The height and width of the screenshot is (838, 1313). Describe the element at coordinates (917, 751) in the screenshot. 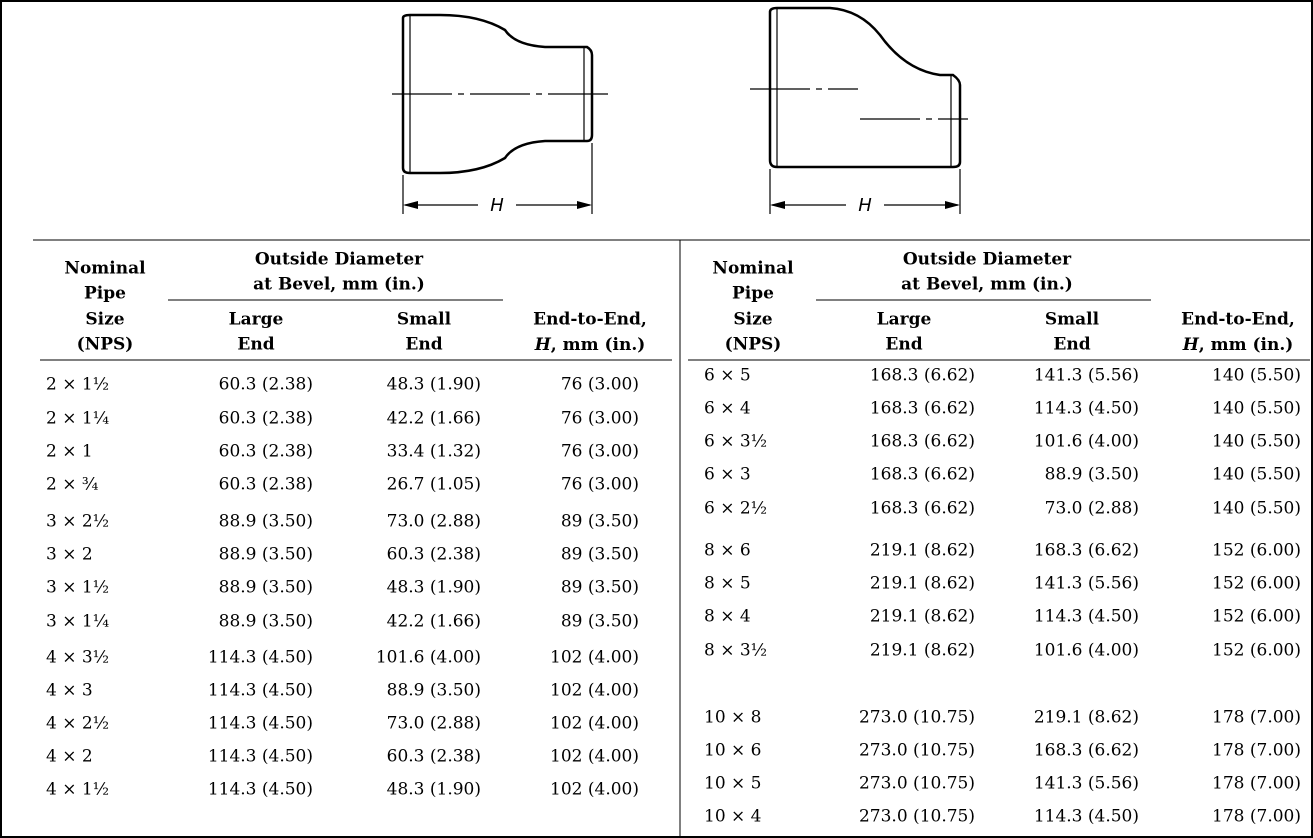

I see `large-end-cell: 273.0 (10.75)` at that location.